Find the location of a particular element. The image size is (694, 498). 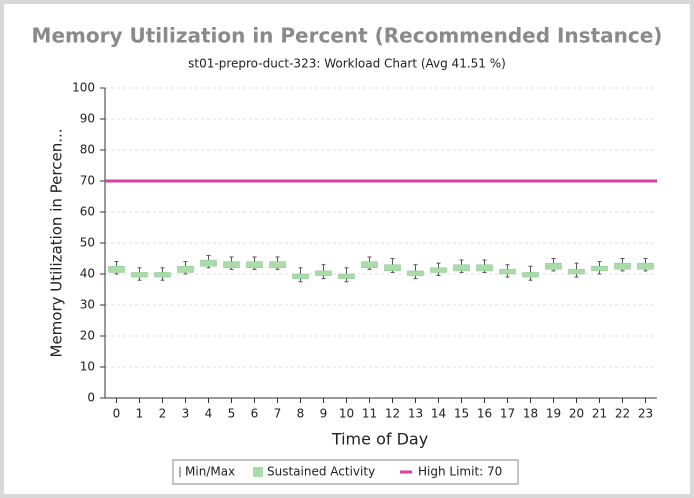

x-tick-label: 23 is located at coordinates (645, 414).